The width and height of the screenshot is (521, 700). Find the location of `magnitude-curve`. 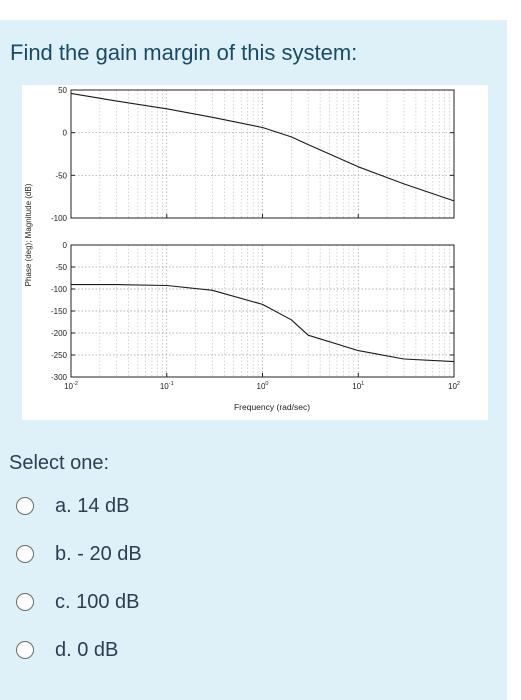

magnitude-curve is located at coordinates (262, 147).